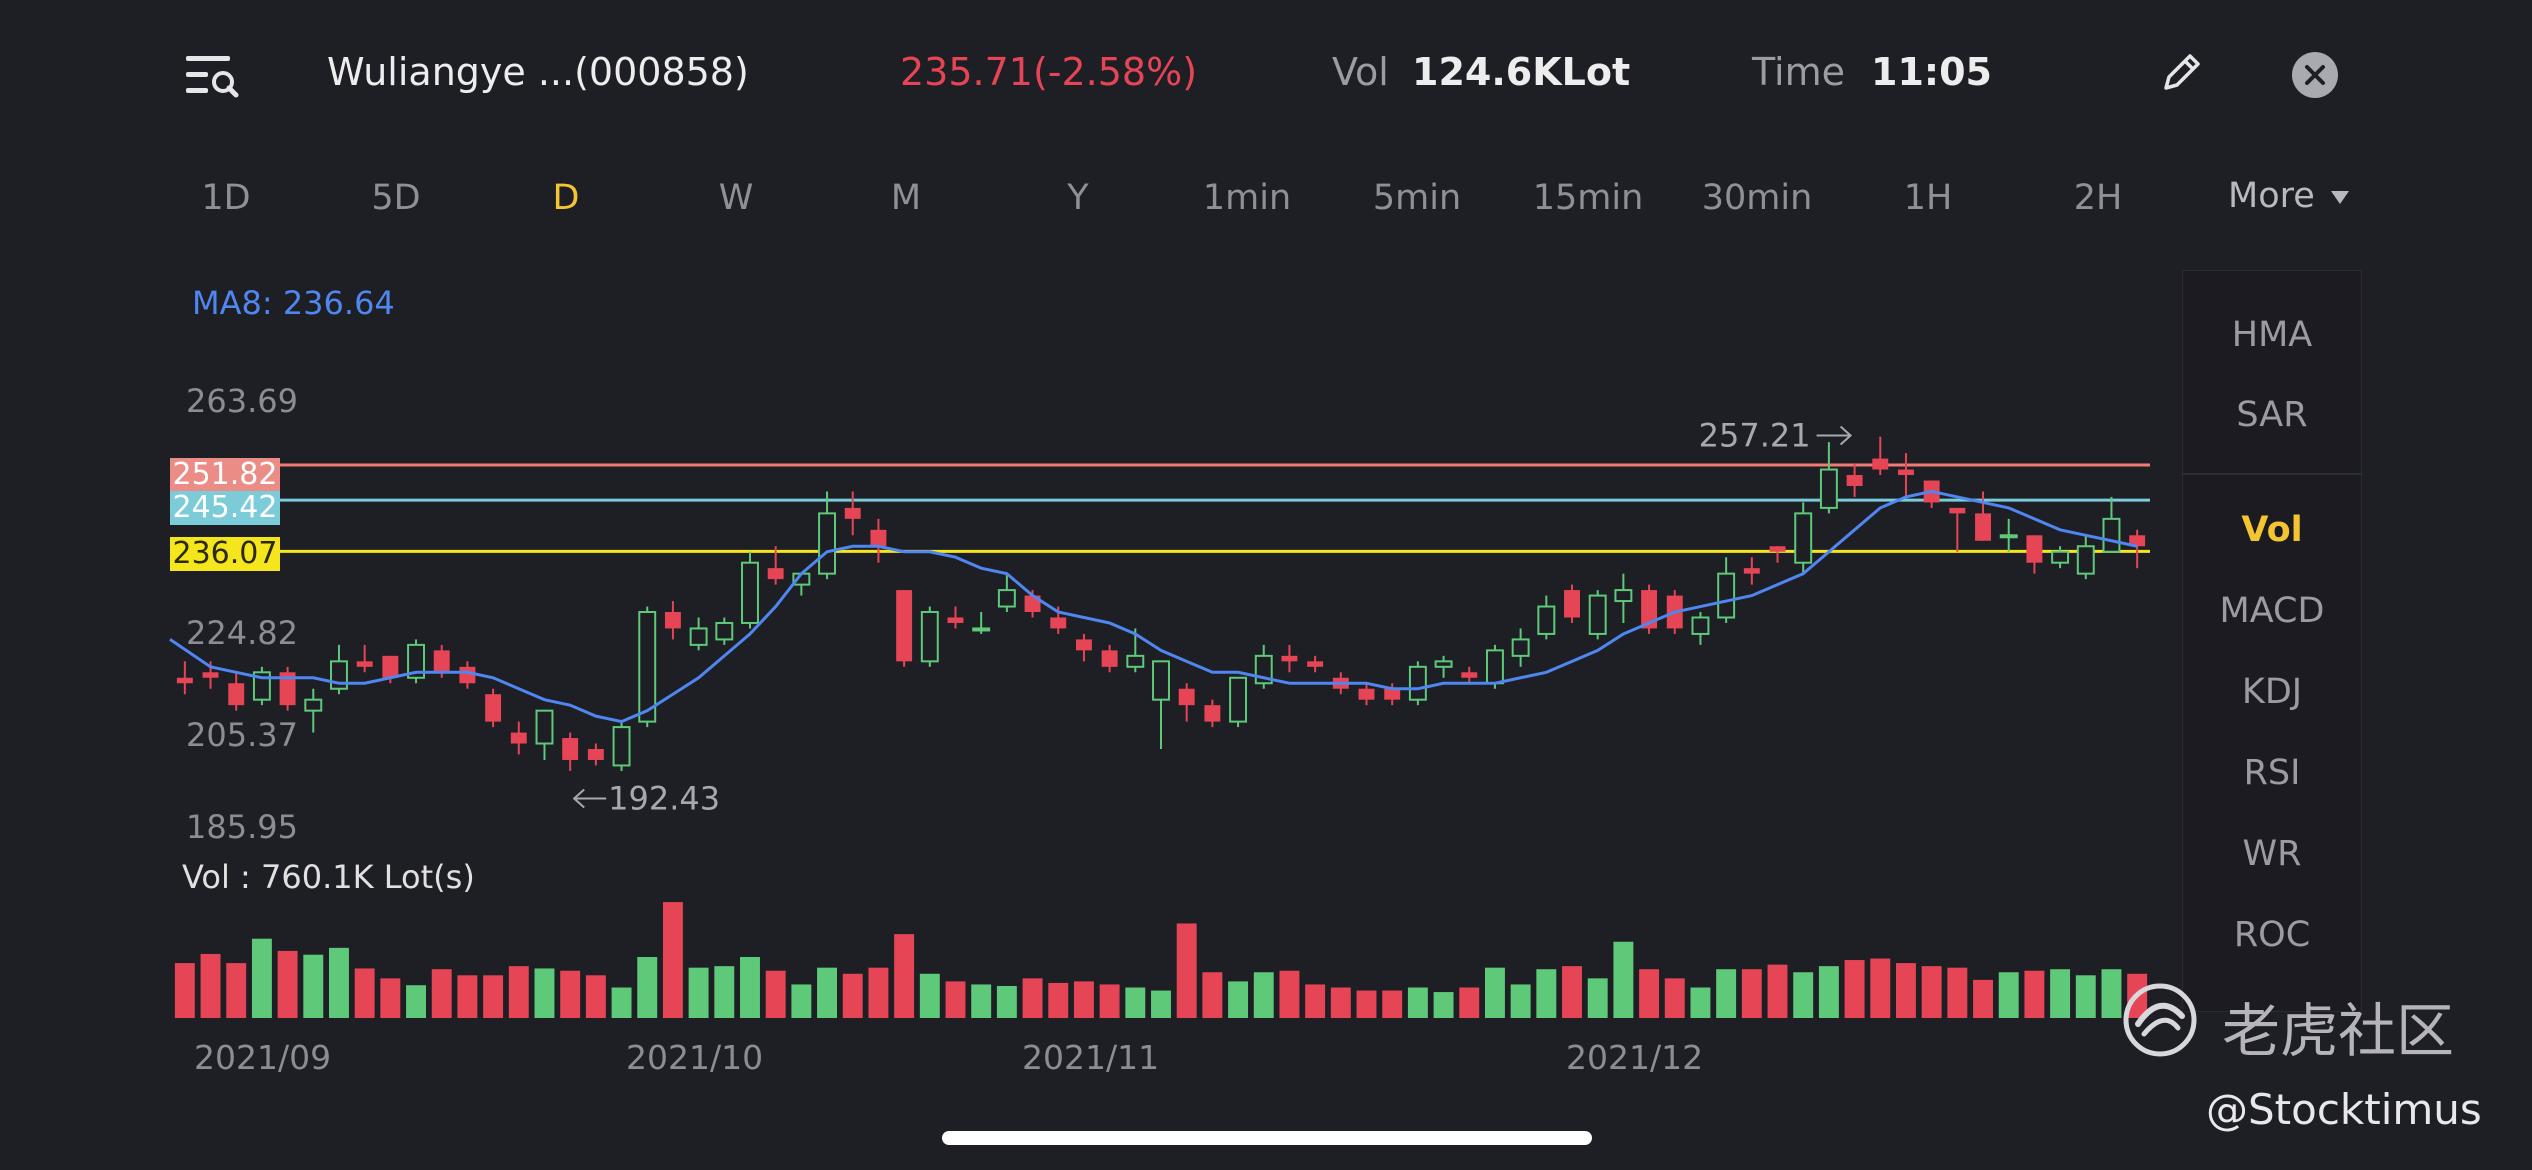 Image resolution: width=2532 pixels, height=1170 pixels. I want to click on price-line-tag-red: 251.82, so click(225, 475).